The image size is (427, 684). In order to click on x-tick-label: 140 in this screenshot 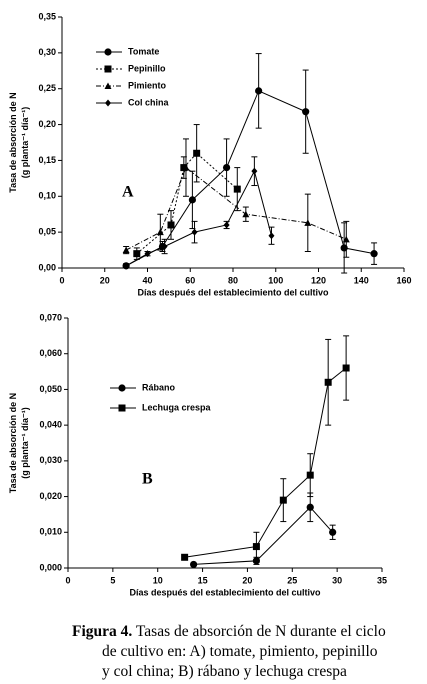, I will do `click(361, 280)`.